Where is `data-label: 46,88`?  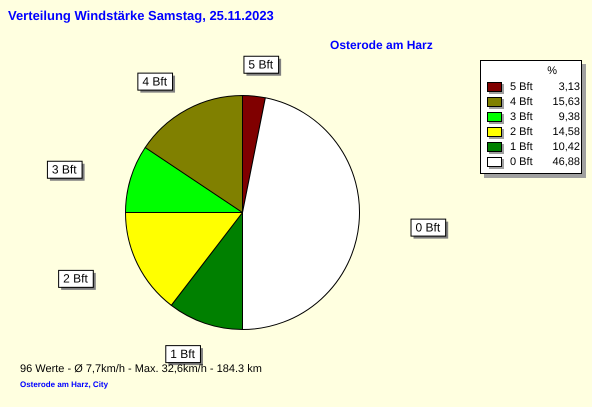
data-label: 46,88 is located at coordinates (565, 162).